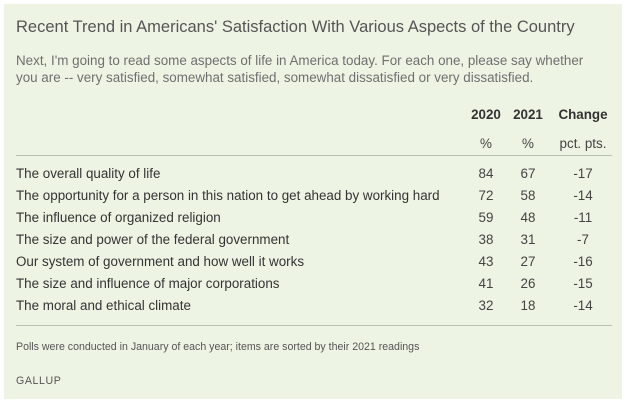 This screenshot has width=626, height=403. Describe the element at coordinates (583, 283) in the screenshot. I see `value-change: -15` at that location.